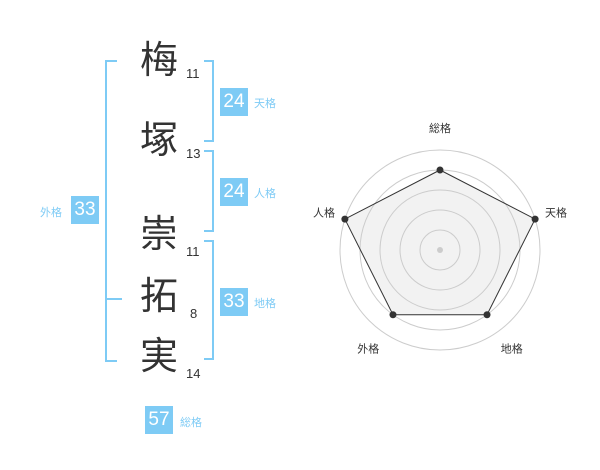  What do you see at coordinates (556, 212) in the screenshot?
I see `axis-label: 天格` at bounding box center [556, 212].